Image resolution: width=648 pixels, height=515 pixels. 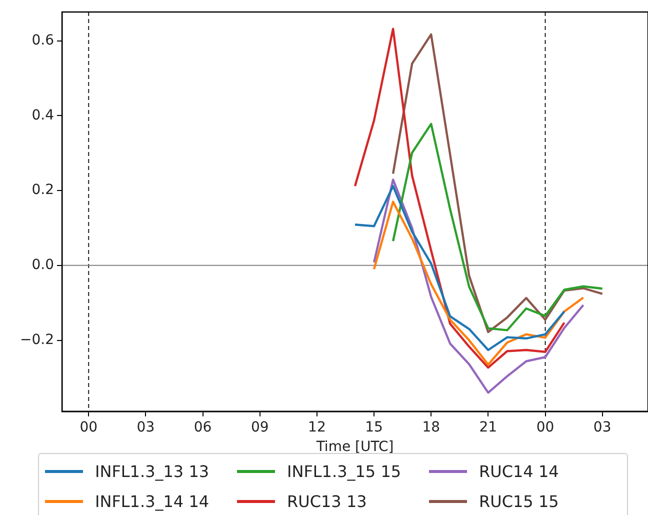 I want to click on x-tick-label: 15, so click(x=374, y=427).